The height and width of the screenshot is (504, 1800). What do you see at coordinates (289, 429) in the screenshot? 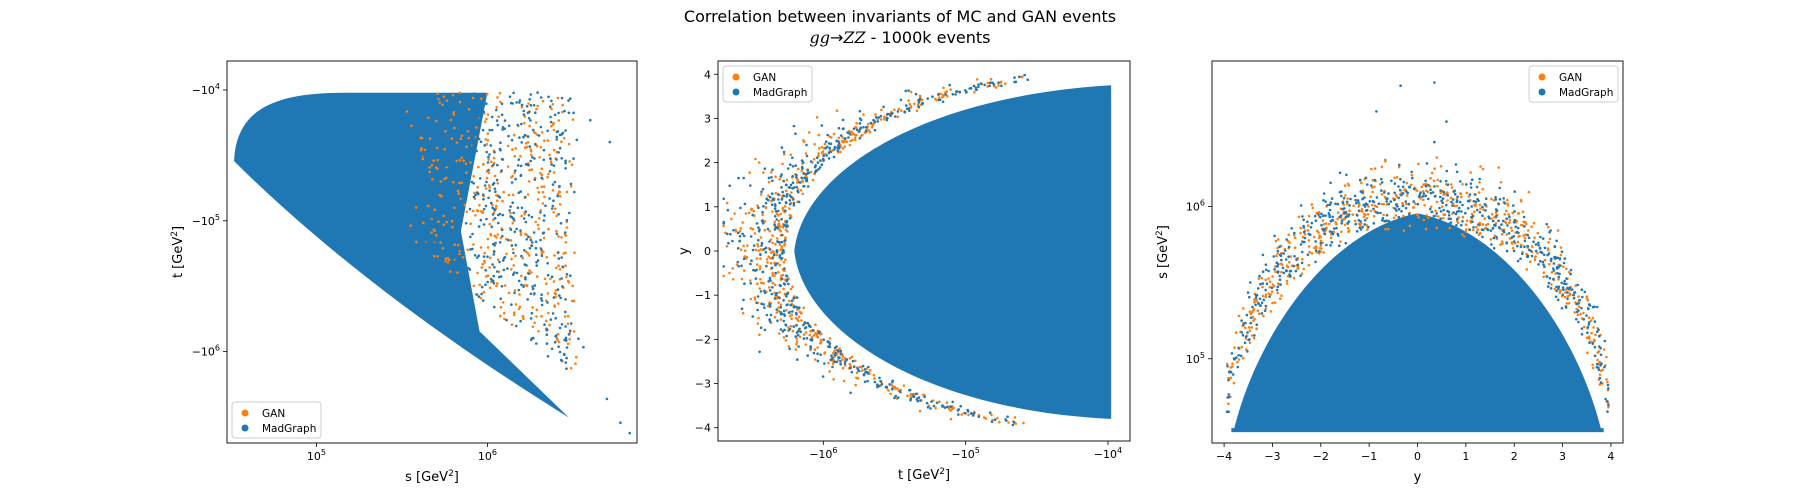
I see `legend-label-madgraph: MadGraph` at bounding box center [289, 429].